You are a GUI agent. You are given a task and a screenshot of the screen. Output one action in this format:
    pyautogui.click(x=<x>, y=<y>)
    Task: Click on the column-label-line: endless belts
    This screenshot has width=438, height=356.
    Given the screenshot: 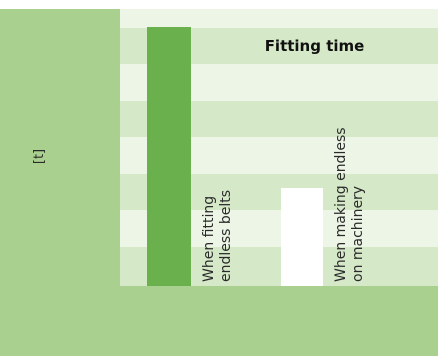 What is the action you would take?
    pyautogui.click(x=226, y=235)
    